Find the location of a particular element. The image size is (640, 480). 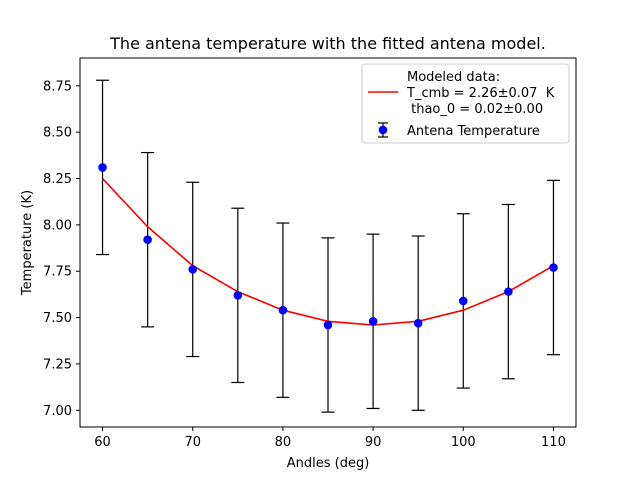

legend-model-label: thao_0 = 0.02±0.00 is located at coordinates (475, 109).